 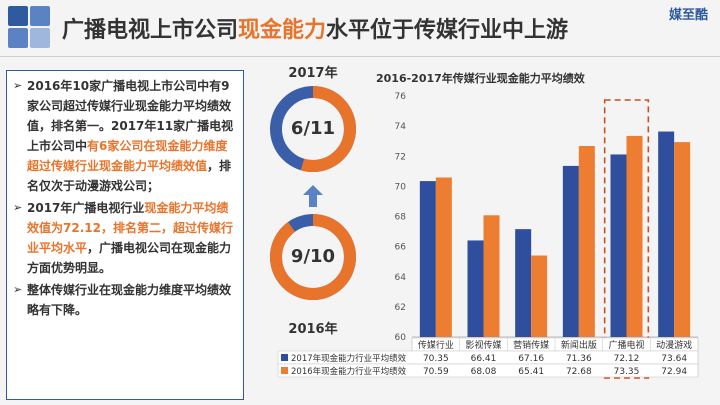 I want to click on ring-top-year-label: 2017年, so click(x=313, y=73).